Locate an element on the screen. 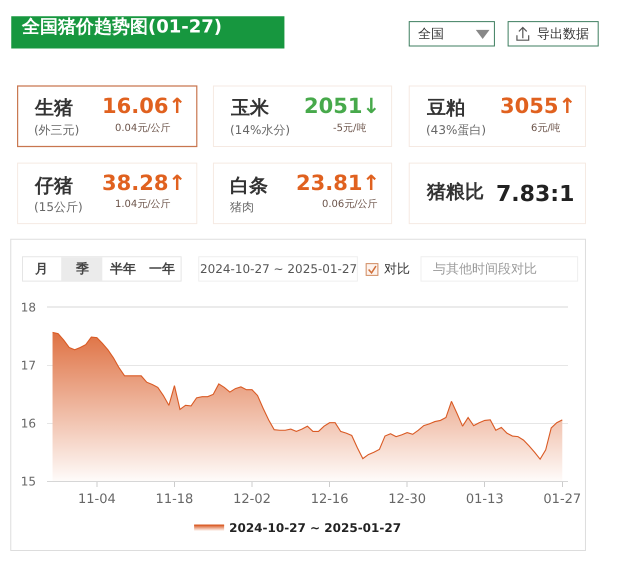  text: (外三元) is located at coordinates (57, 130).